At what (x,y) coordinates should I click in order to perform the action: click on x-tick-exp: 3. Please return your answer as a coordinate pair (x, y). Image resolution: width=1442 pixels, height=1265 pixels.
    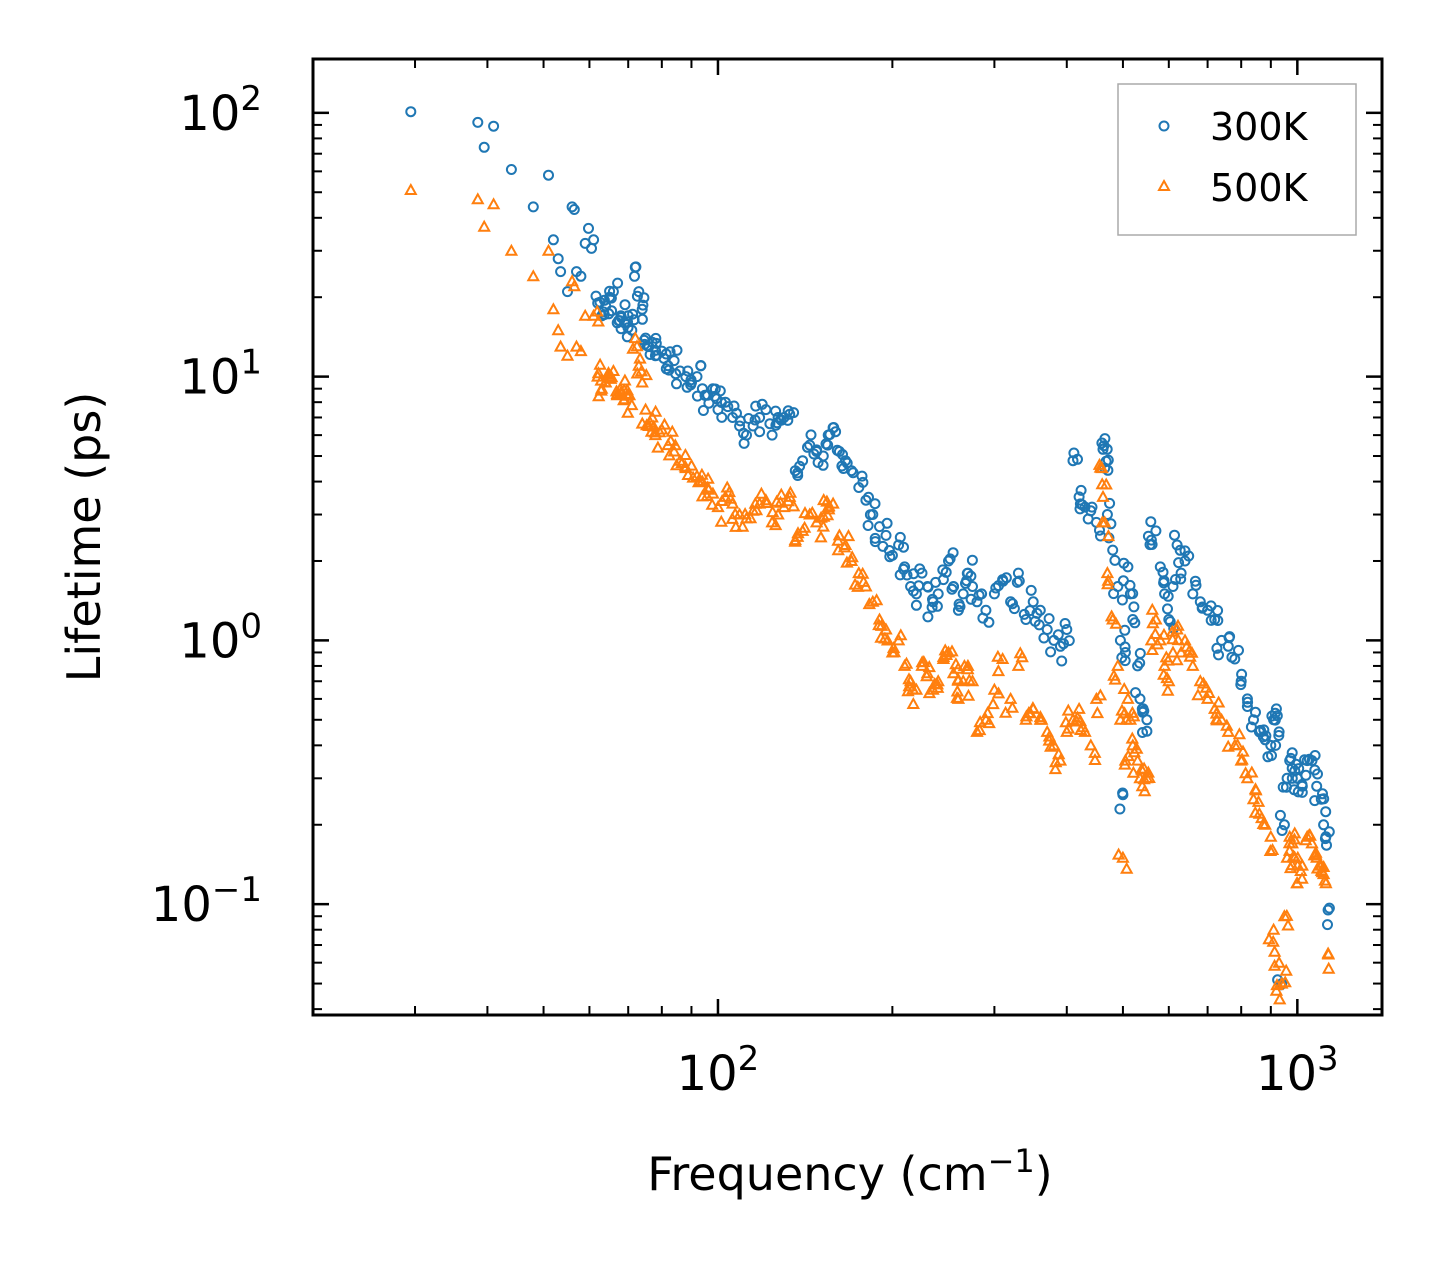
    Looking at the image, I should click on (1328, 1059).